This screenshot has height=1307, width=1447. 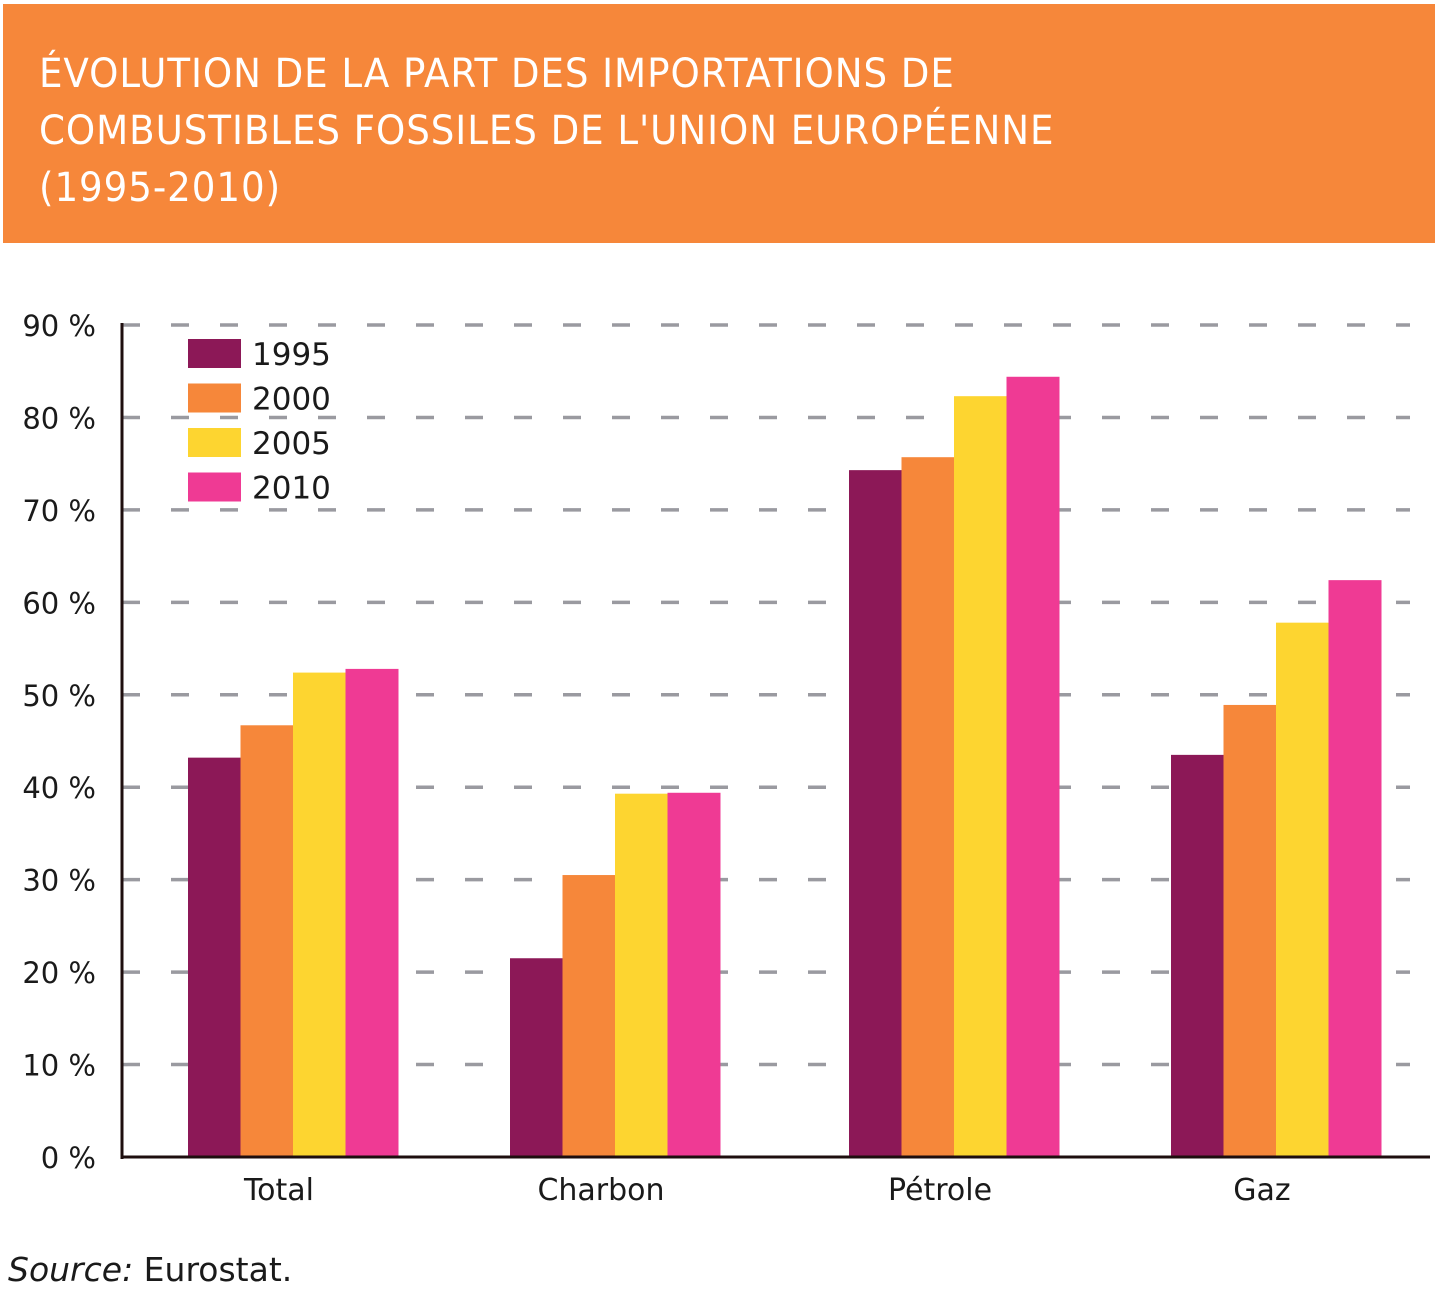 What do you see at coordinates (928, 807) in the screenshot?
I see `bar-petrole-2000` at bounding box center [928, 807].